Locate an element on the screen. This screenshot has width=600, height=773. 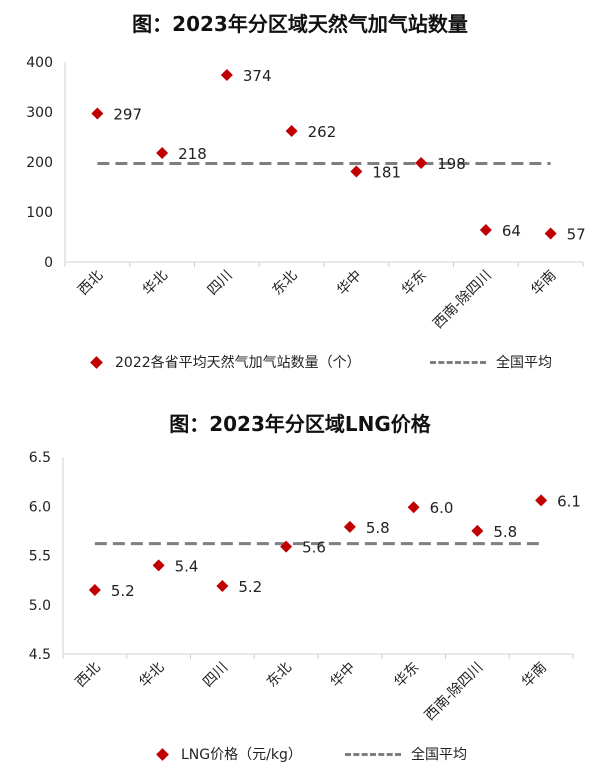
y-tick-label: 6.0 is located at coordinates (40, 507).